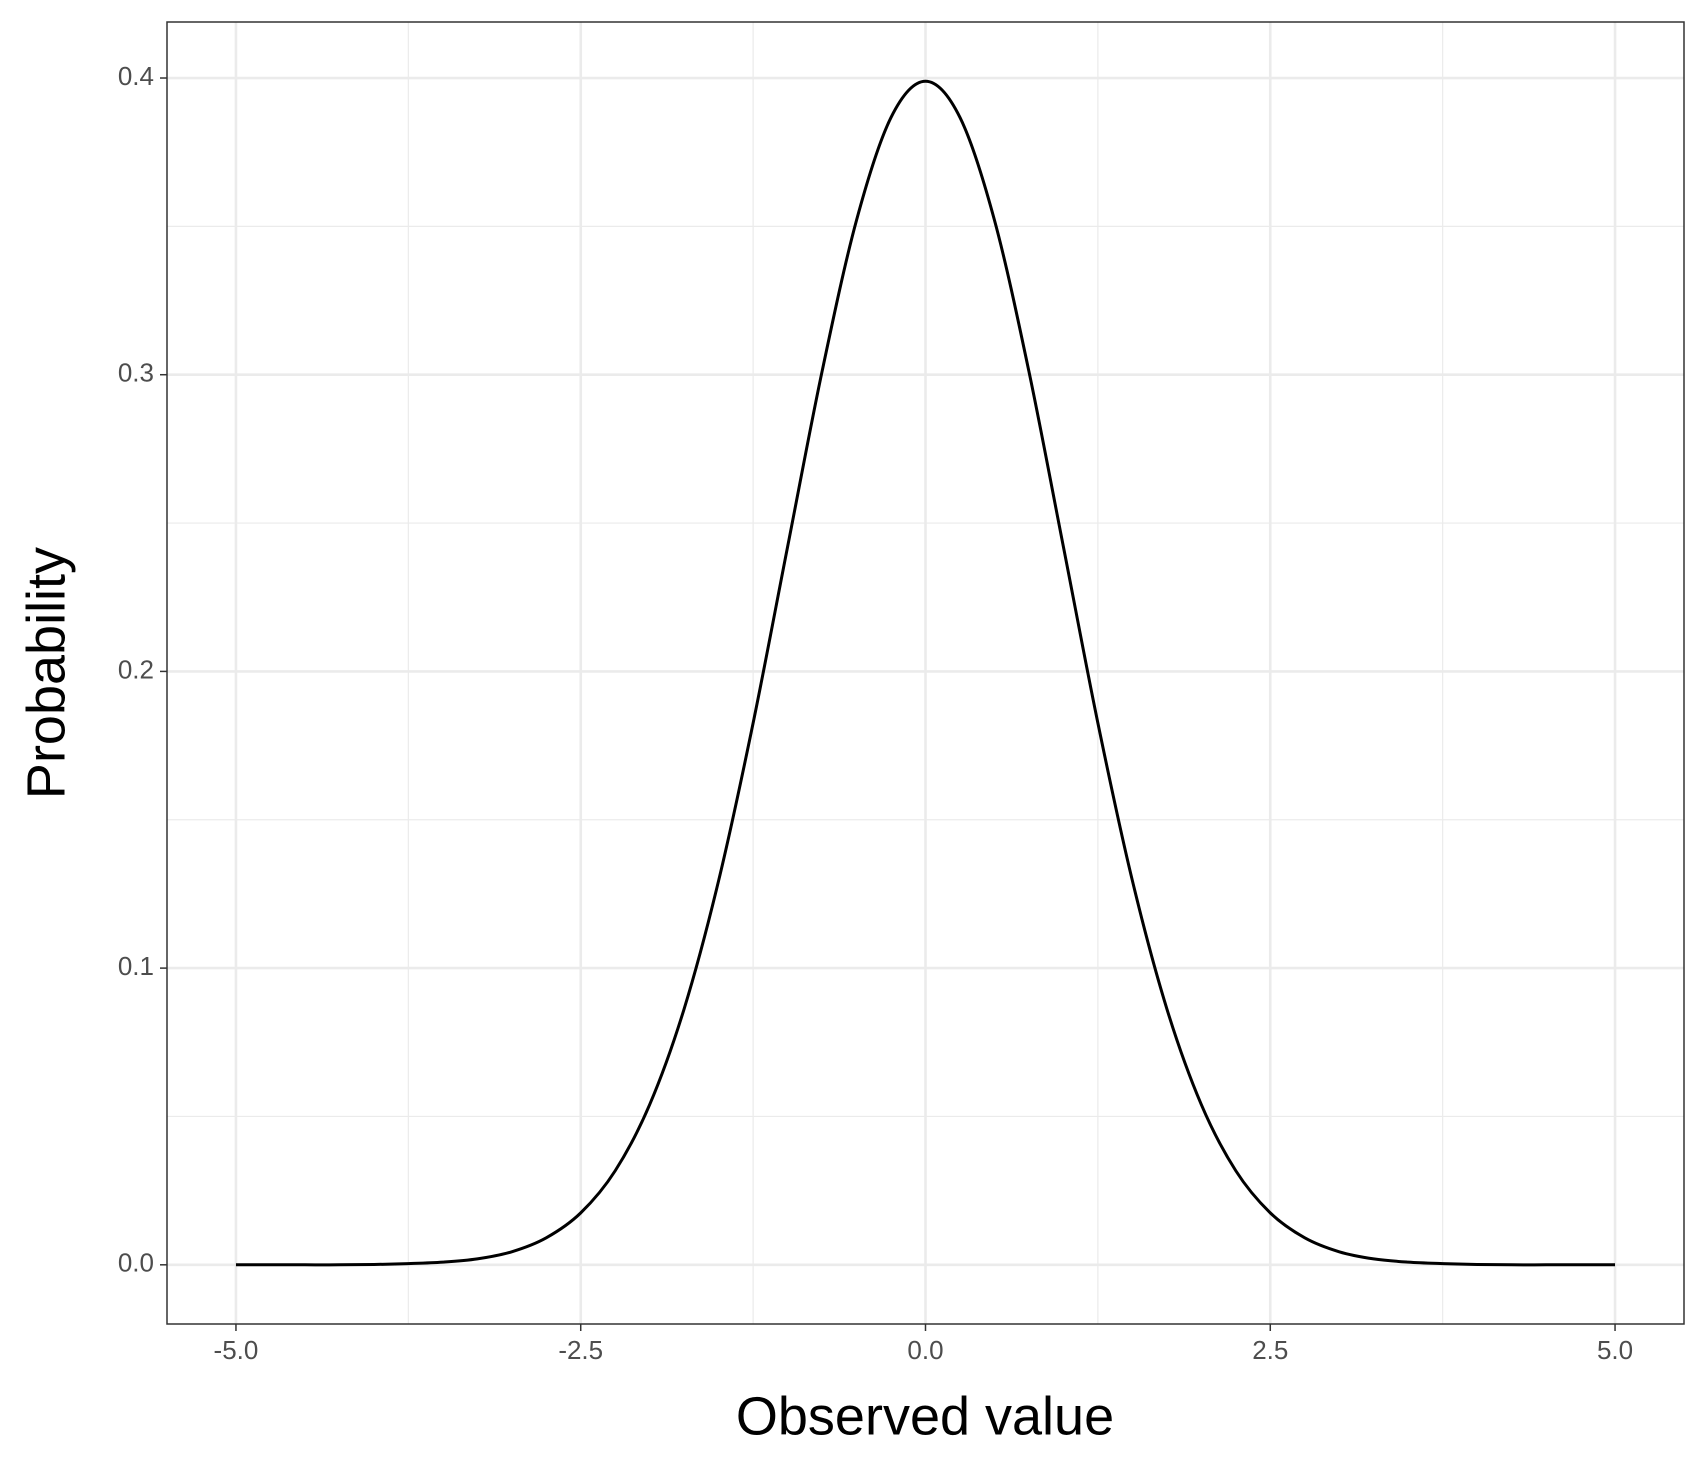  Describe the element at coordinates (136, 373) in the screenshot. I see `y-tick-label: 0.3` at that location.